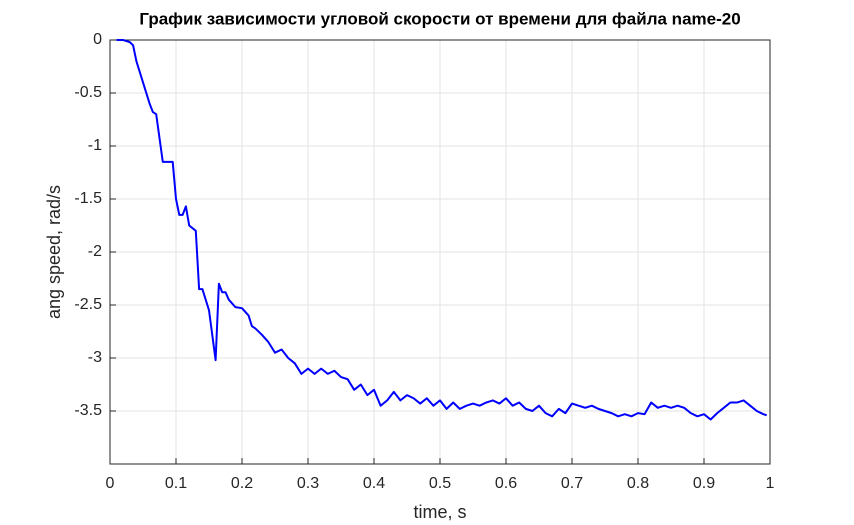 The image size is (854, 525). I want to click on y-tick-label: -0.5, so click(88, 92).